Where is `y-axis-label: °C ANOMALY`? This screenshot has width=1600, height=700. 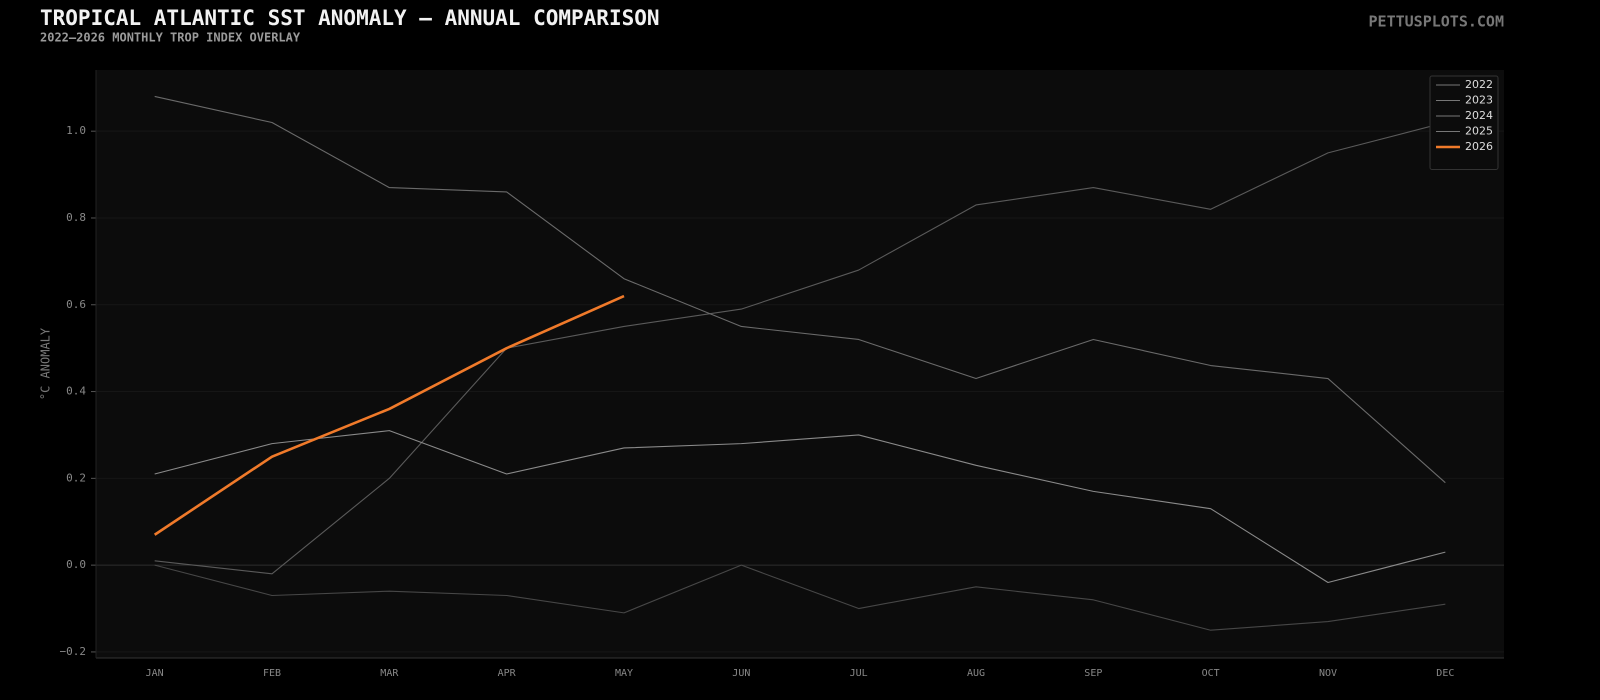 y-axis-label: °C ANOMALY is located at coordinates (46, 363).